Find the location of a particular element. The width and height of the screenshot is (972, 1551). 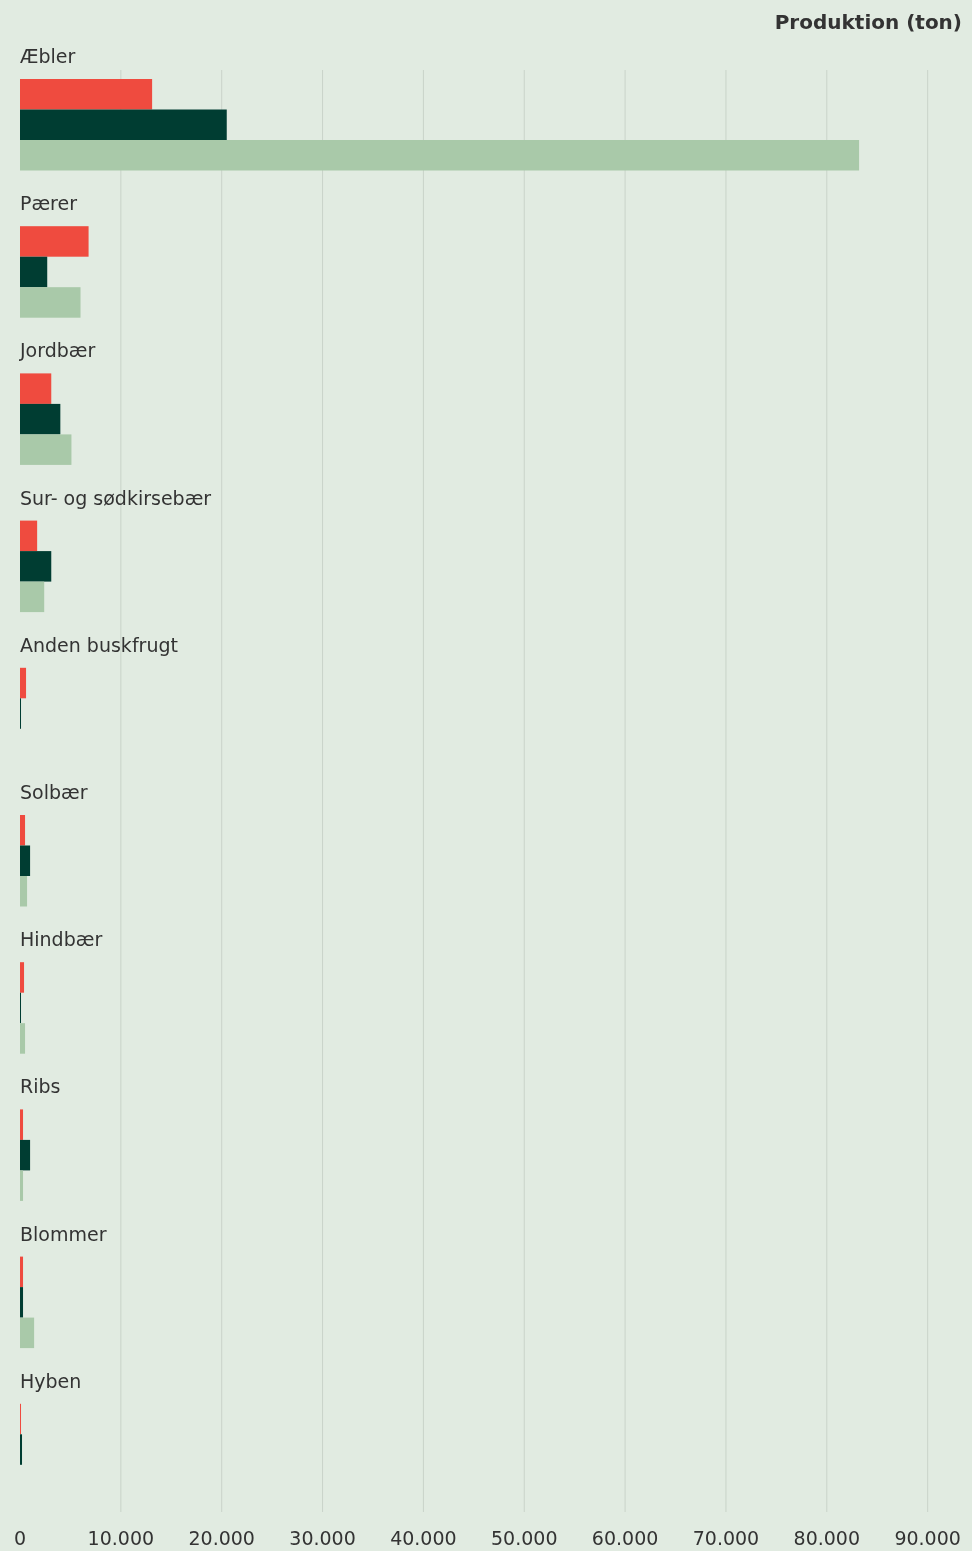

y-tick-label: Æbler is located at coordinates (48, 56).